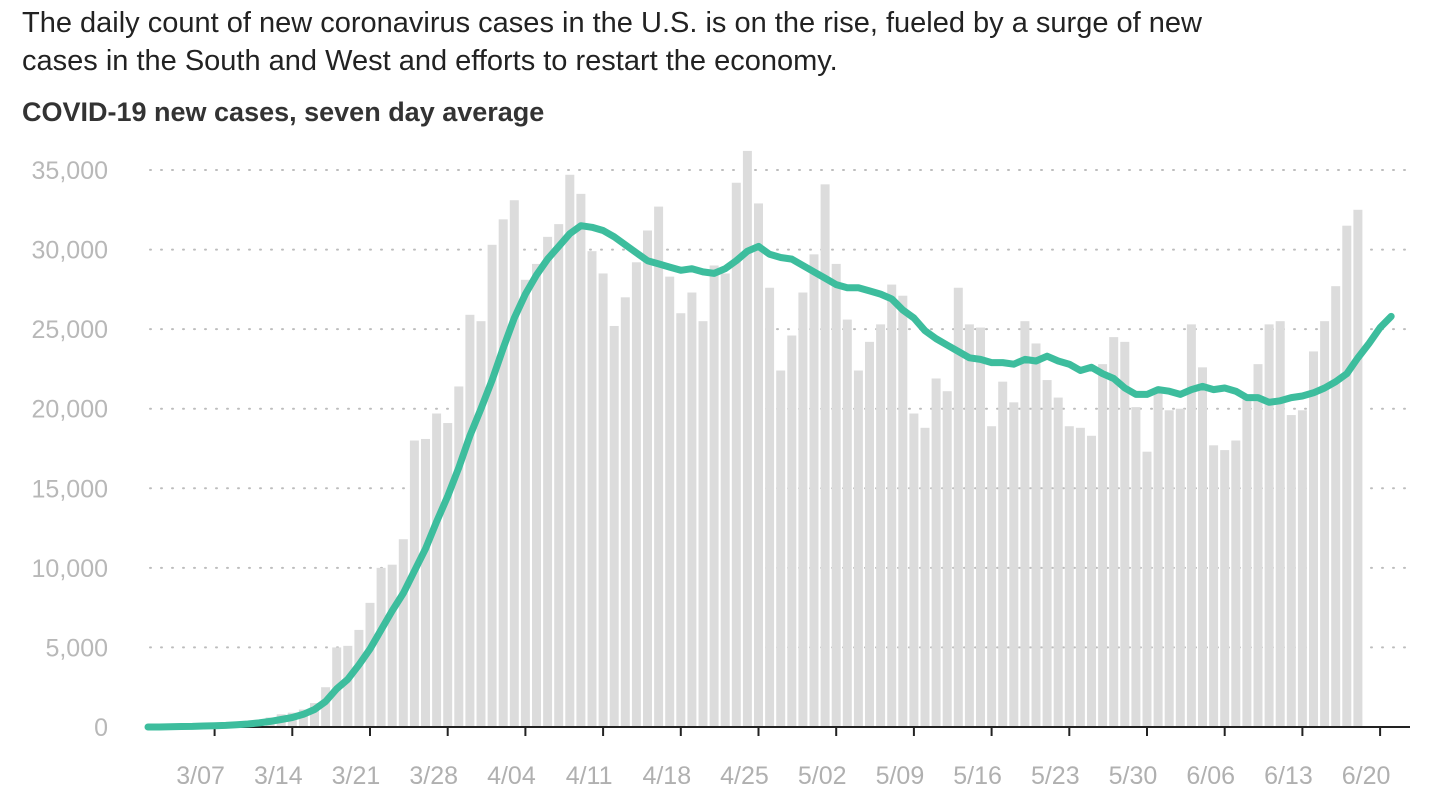 This screenshot has height=810, width=1440. What do you see at coordinates (822, 776) in the screenshot?
I see `x-tick-label: 5/02` at bounding box center [822, 776].